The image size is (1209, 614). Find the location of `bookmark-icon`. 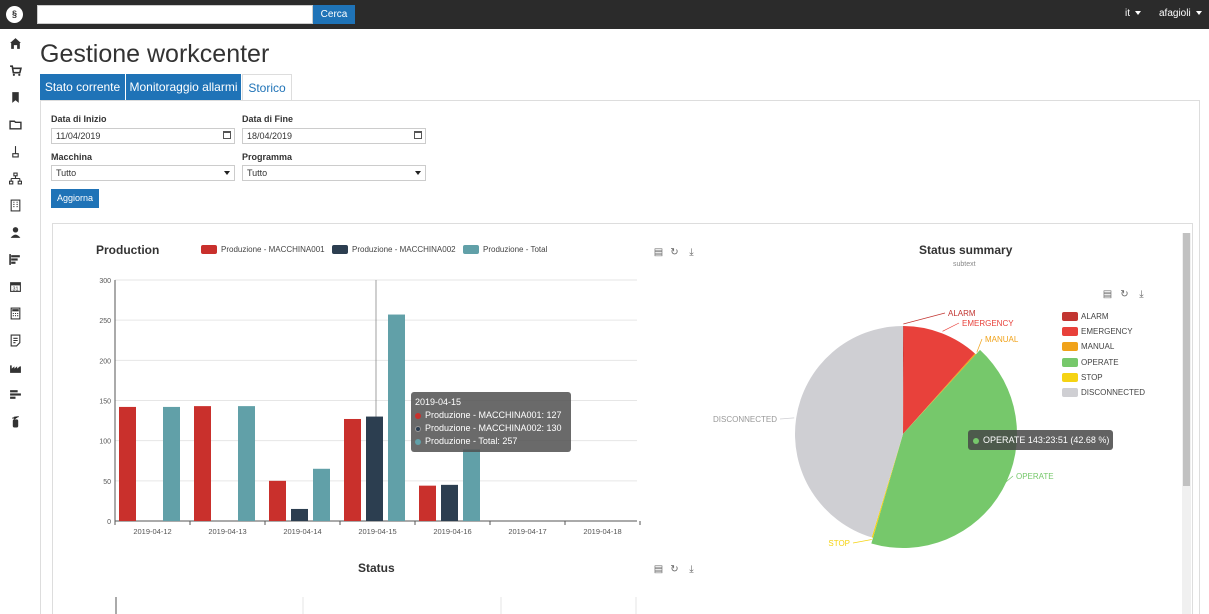

bookmark-icon is located at coordinates (15, 97).